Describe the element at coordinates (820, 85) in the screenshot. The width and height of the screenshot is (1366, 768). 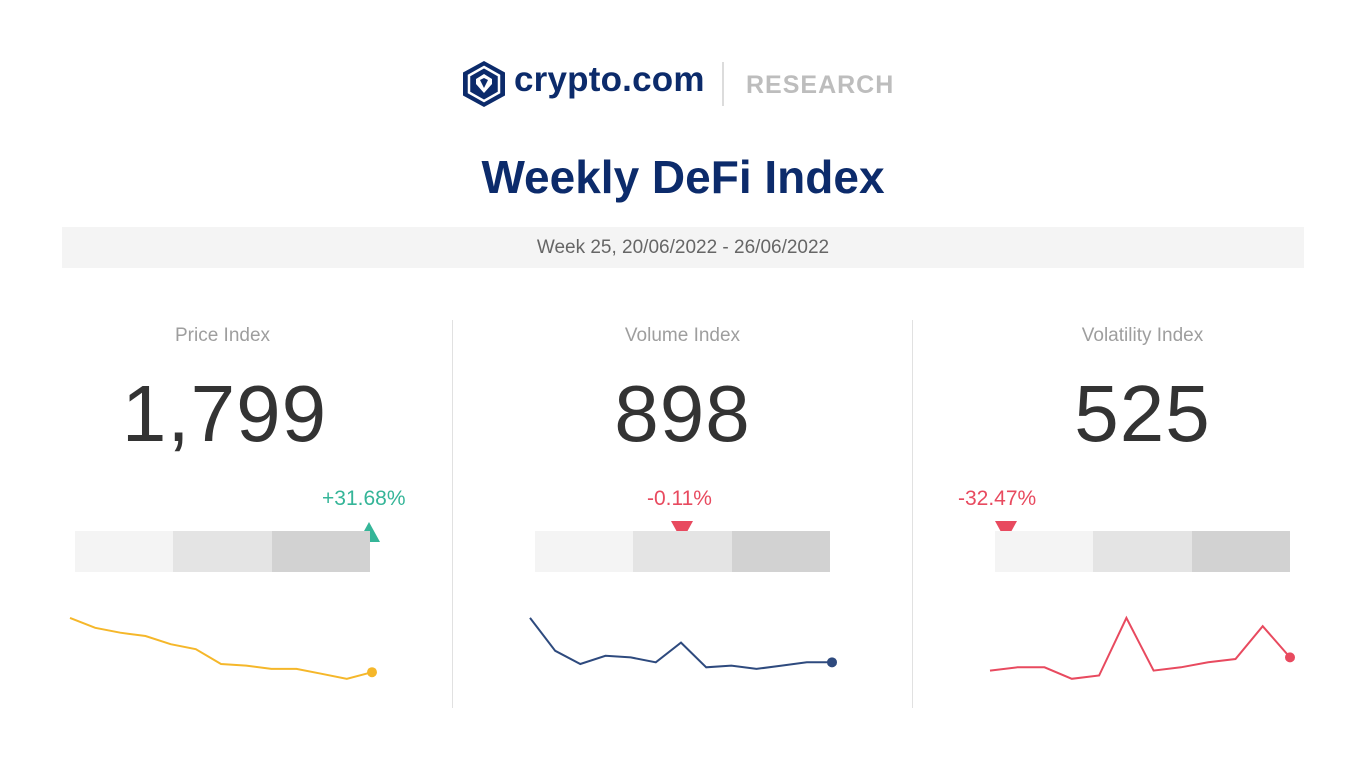
I see `brand-section: RESEARCH` at that location.